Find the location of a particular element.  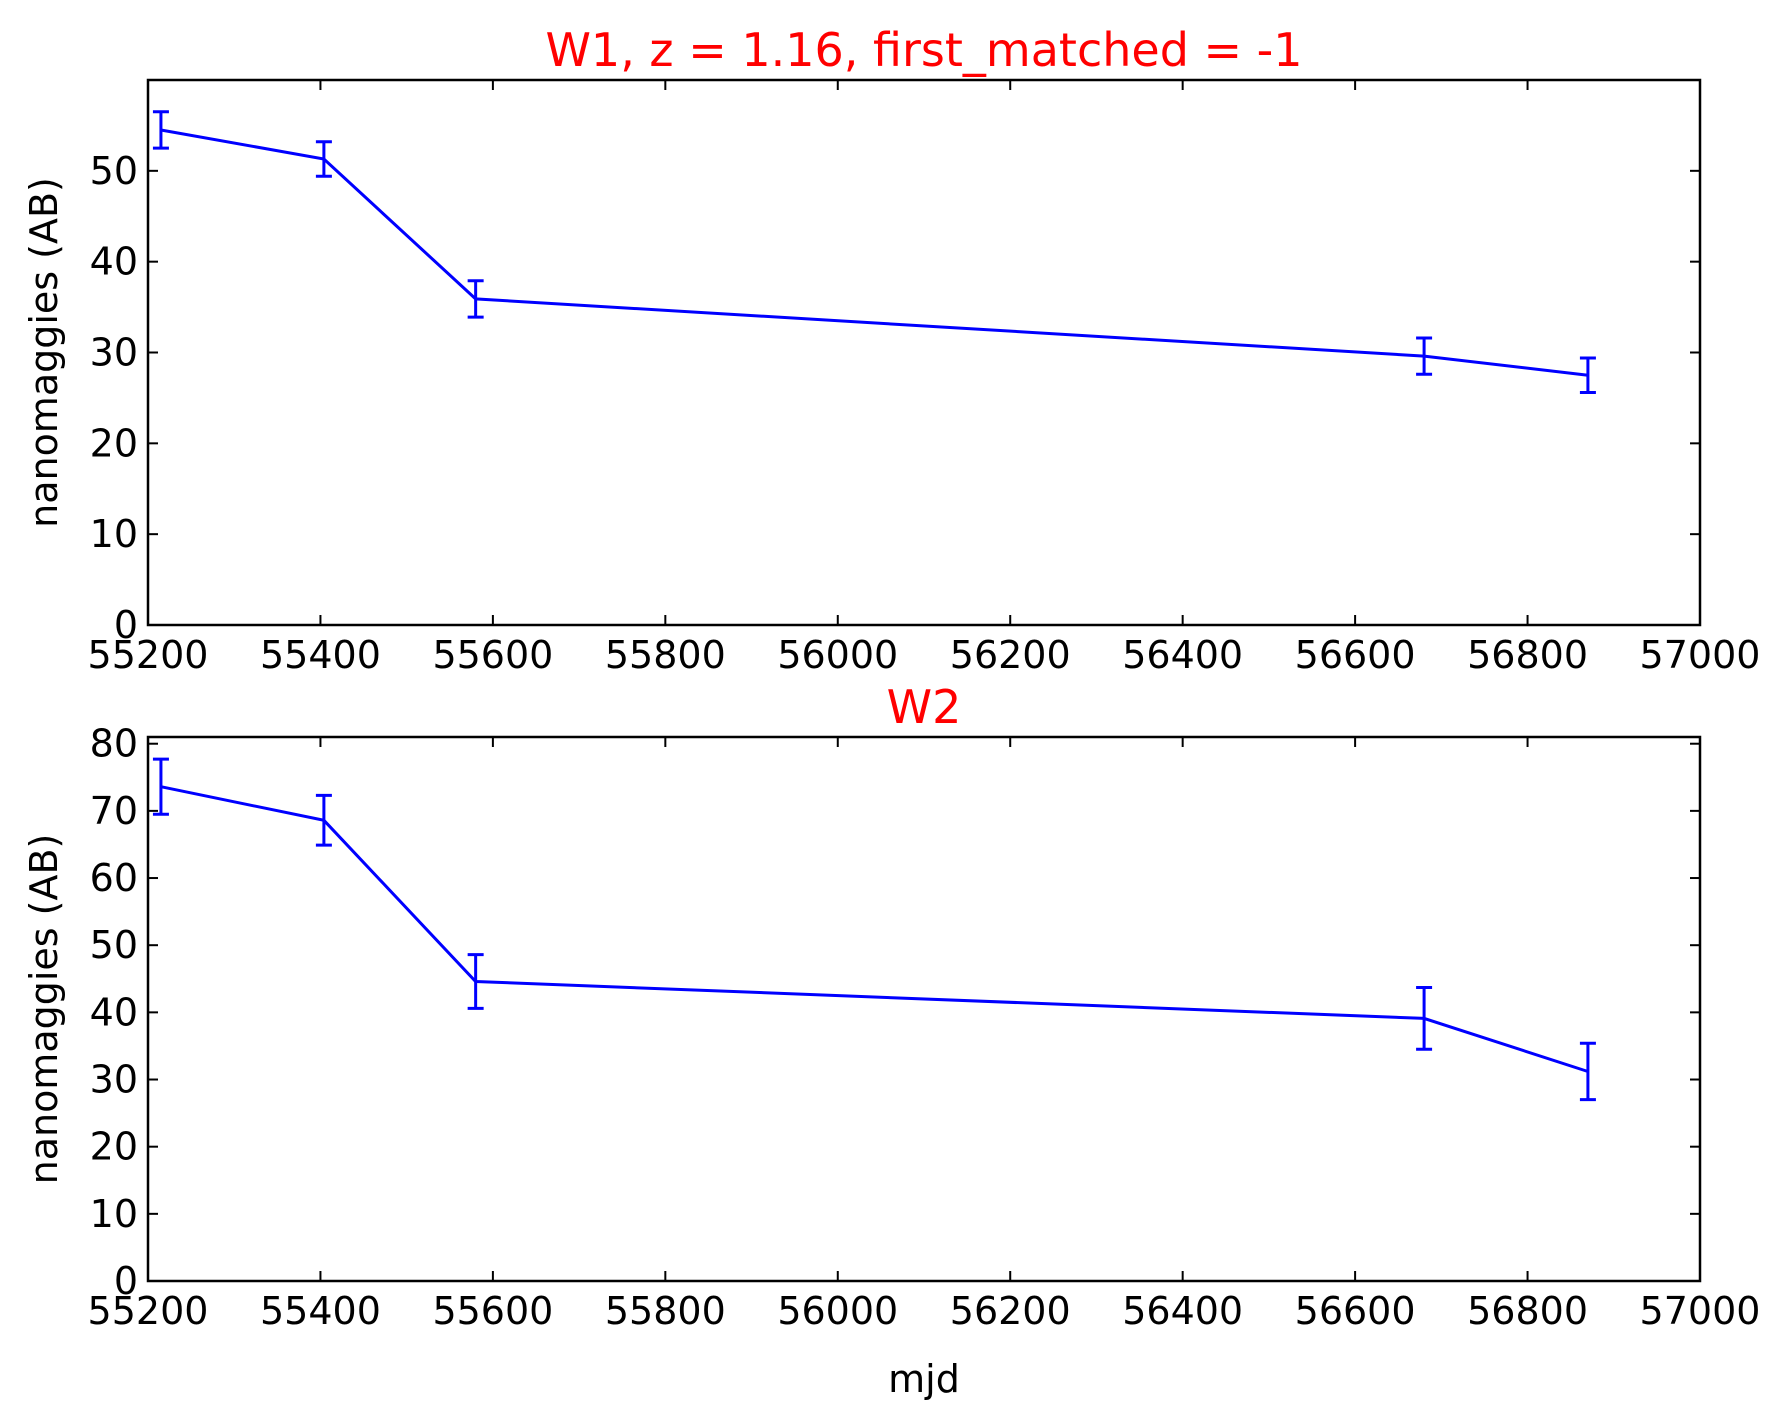

w2-ylabel: nanomaggies (AB) is located at coordinates (44, 1009).